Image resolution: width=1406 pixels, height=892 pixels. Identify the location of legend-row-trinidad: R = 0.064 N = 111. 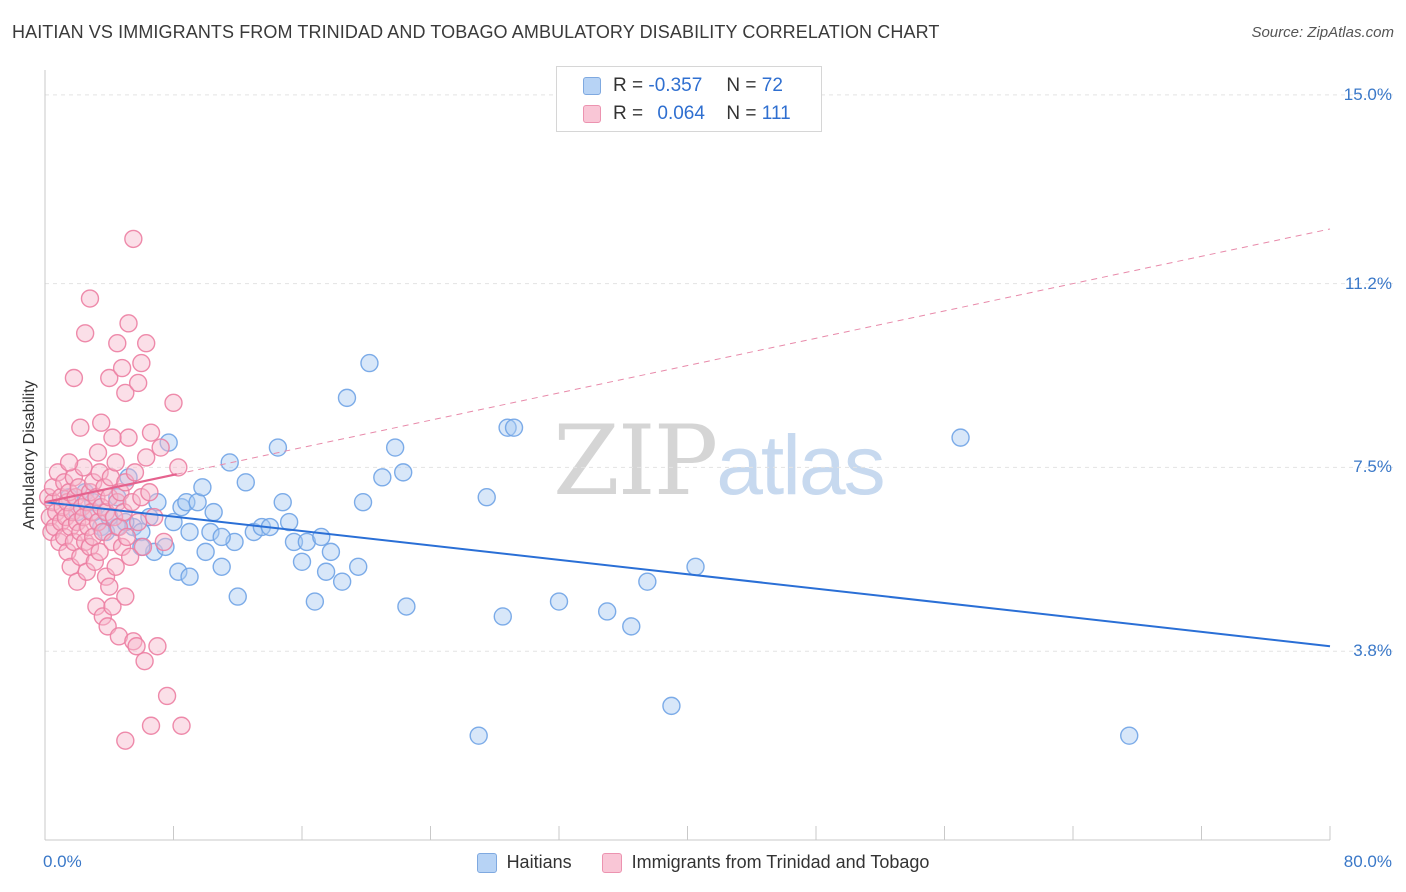
(687, 114).